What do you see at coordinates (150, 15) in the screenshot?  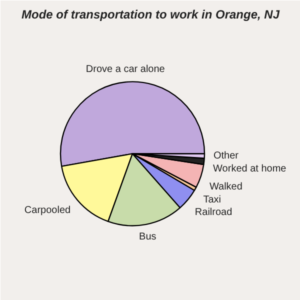 I see `chart-title: Mode of transportation to work in Orange, NJ` at bounding box center [150, 15].